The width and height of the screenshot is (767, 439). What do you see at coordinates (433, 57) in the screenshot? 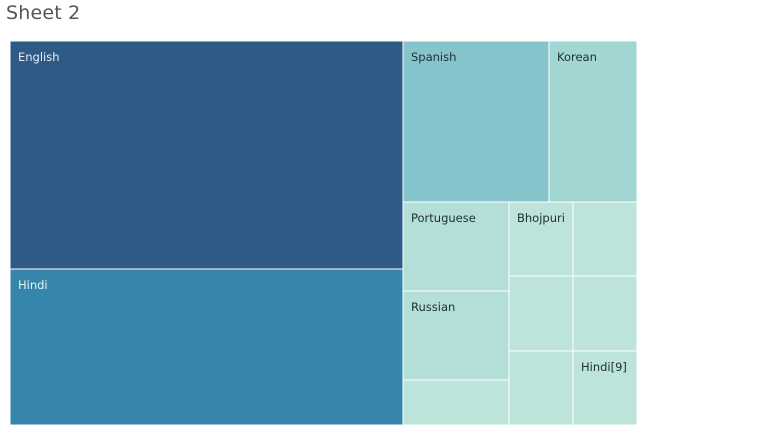
I see `tile-label: Spanish` at bounding box center [433, 57].